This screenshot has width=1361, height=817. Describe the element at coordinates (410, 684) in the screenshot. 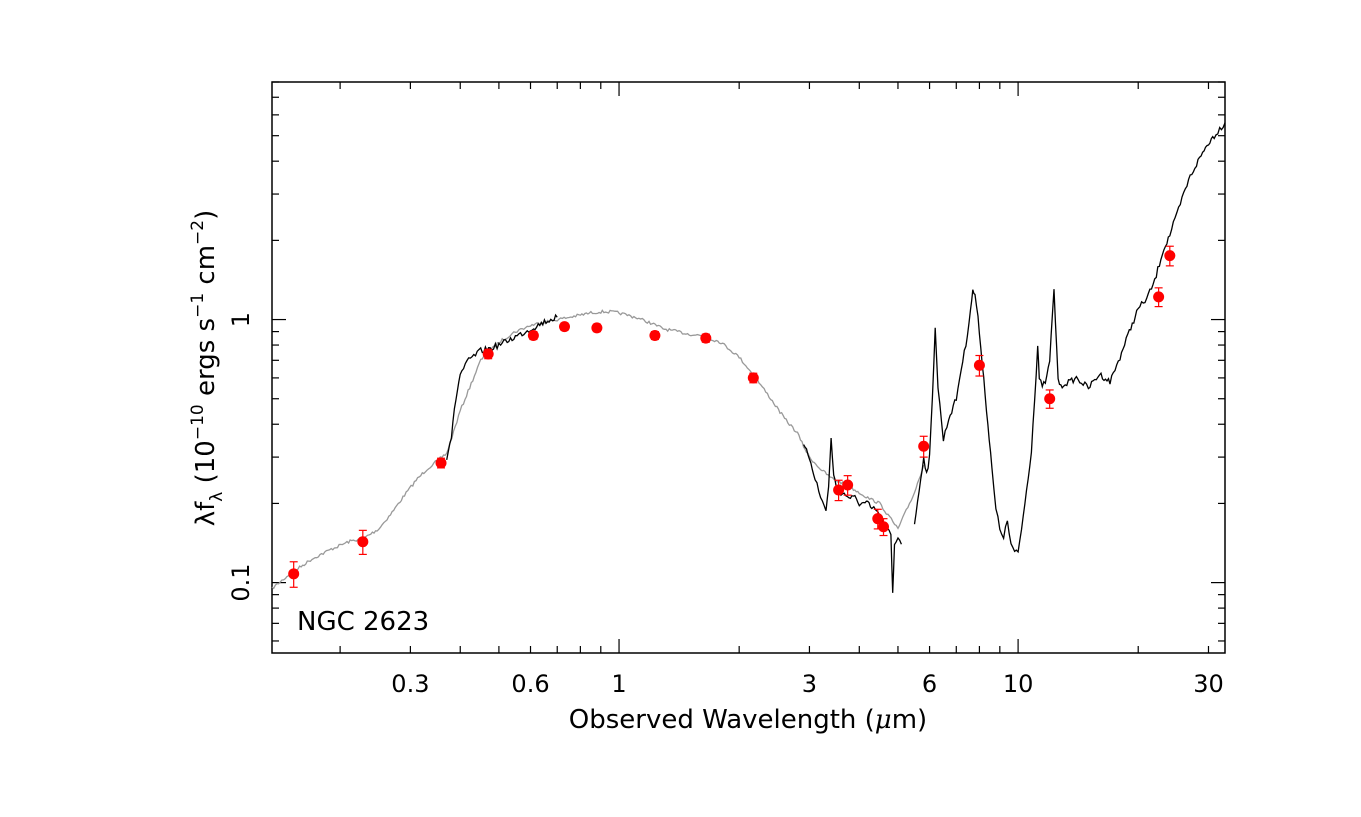

I see `x-tick-label: 0.3` at that location.